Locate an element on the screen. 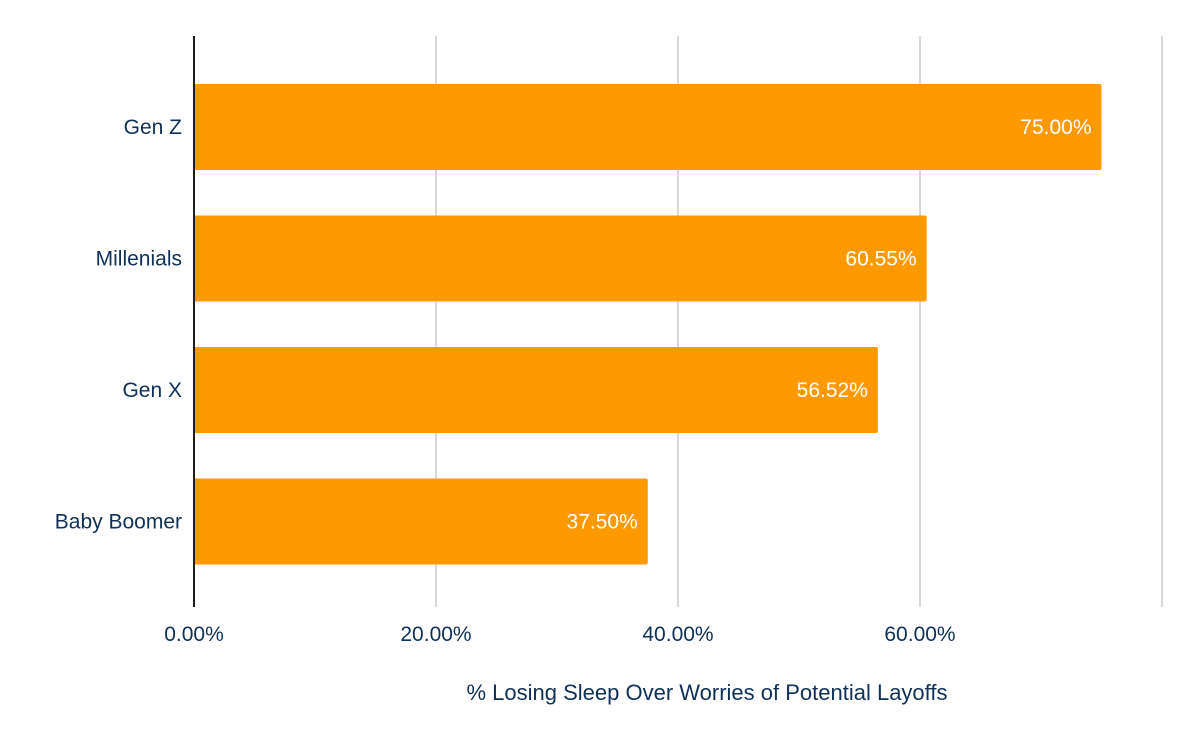 This screenshot has width=1200, height=742. x-tick-label: 20.00% is located at coordinates (435, 634).